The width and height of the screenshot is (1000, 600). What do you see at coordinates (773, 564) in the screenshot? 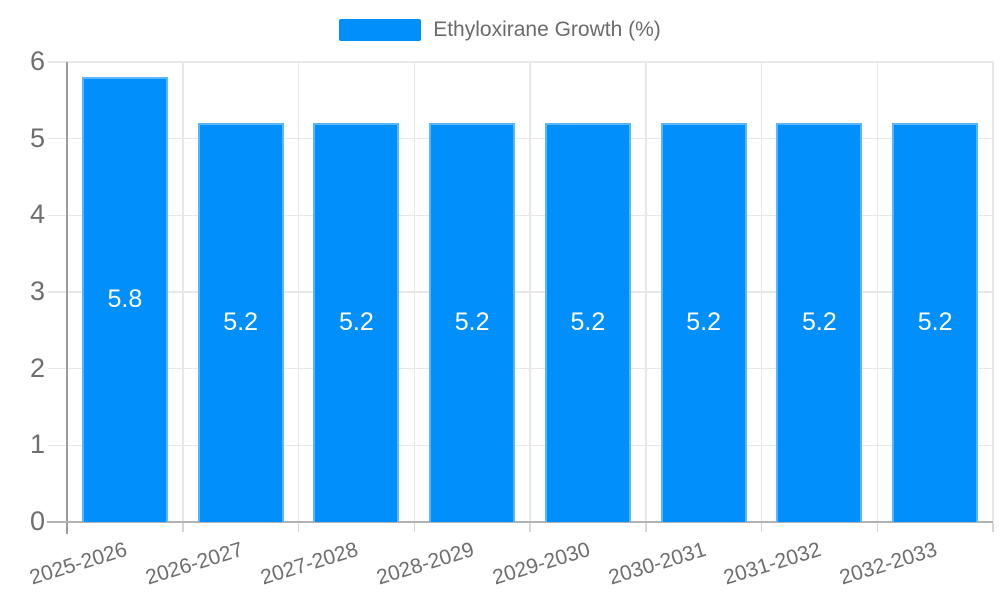
I see `x-tick-label: 2031-2032` at bounding box center [773, 564].